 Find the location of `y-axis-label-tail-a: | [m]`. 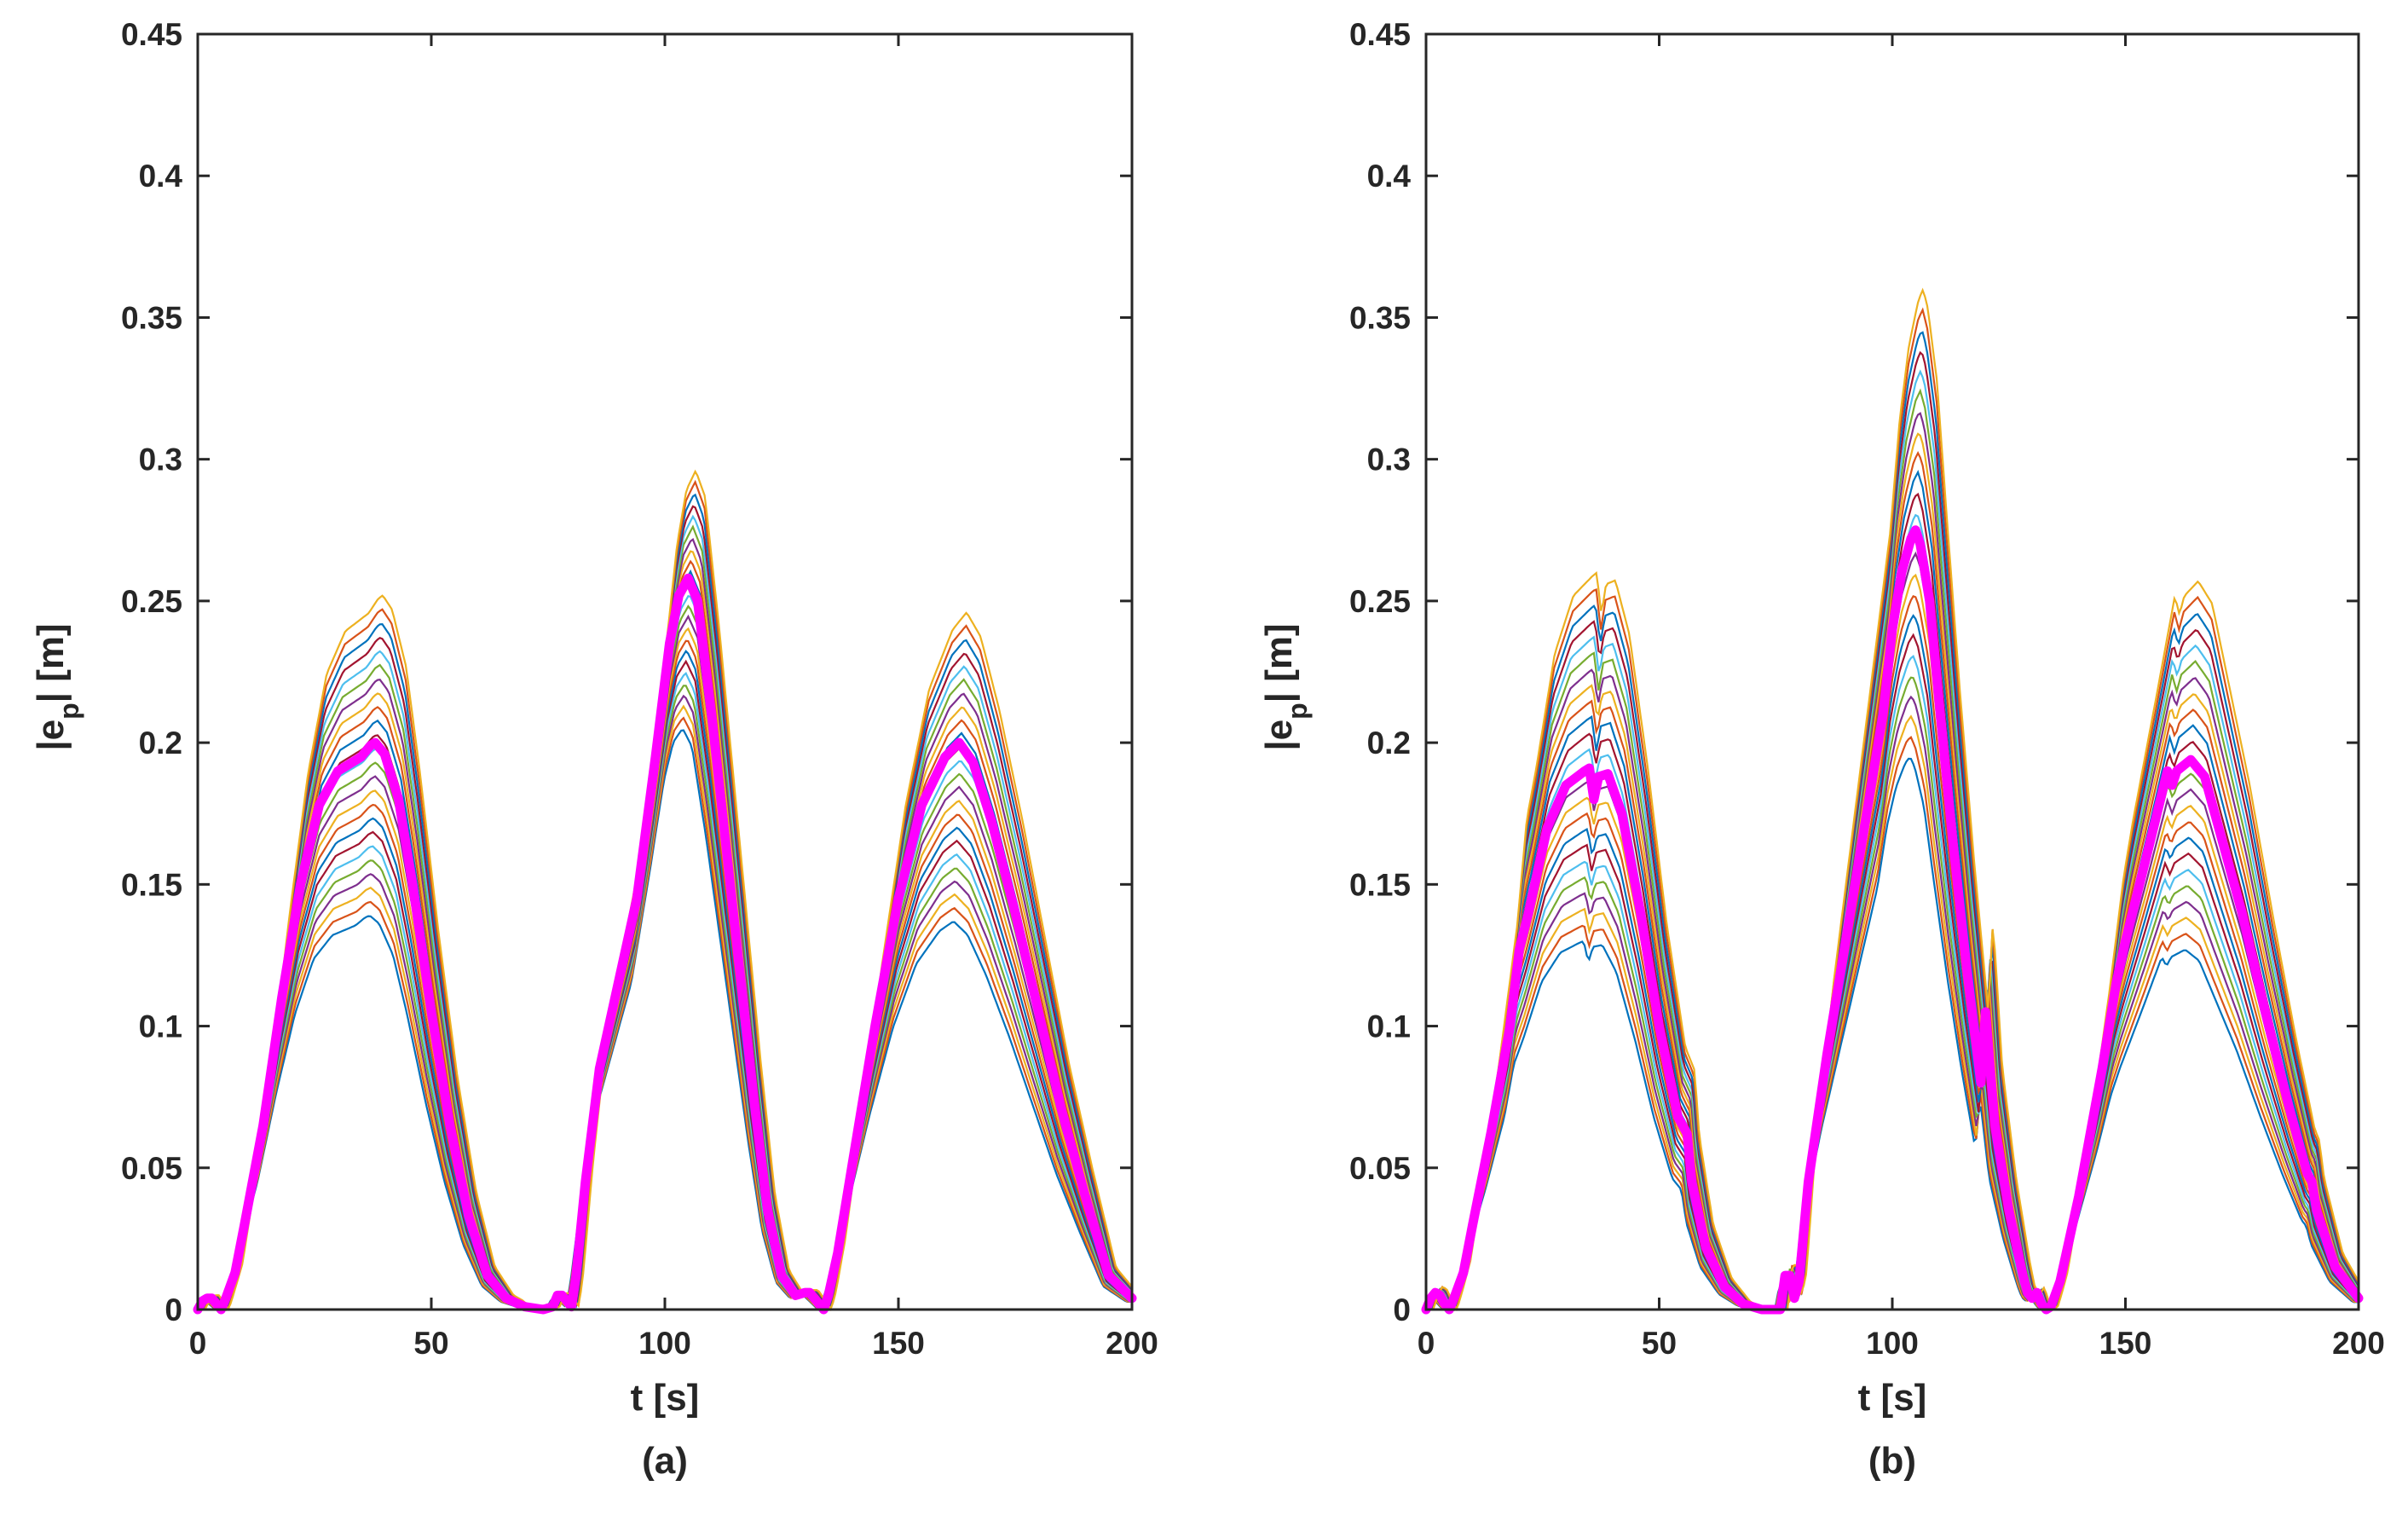

y-axis-label-tail-a: | [m] is located at coordinates (51, 663).